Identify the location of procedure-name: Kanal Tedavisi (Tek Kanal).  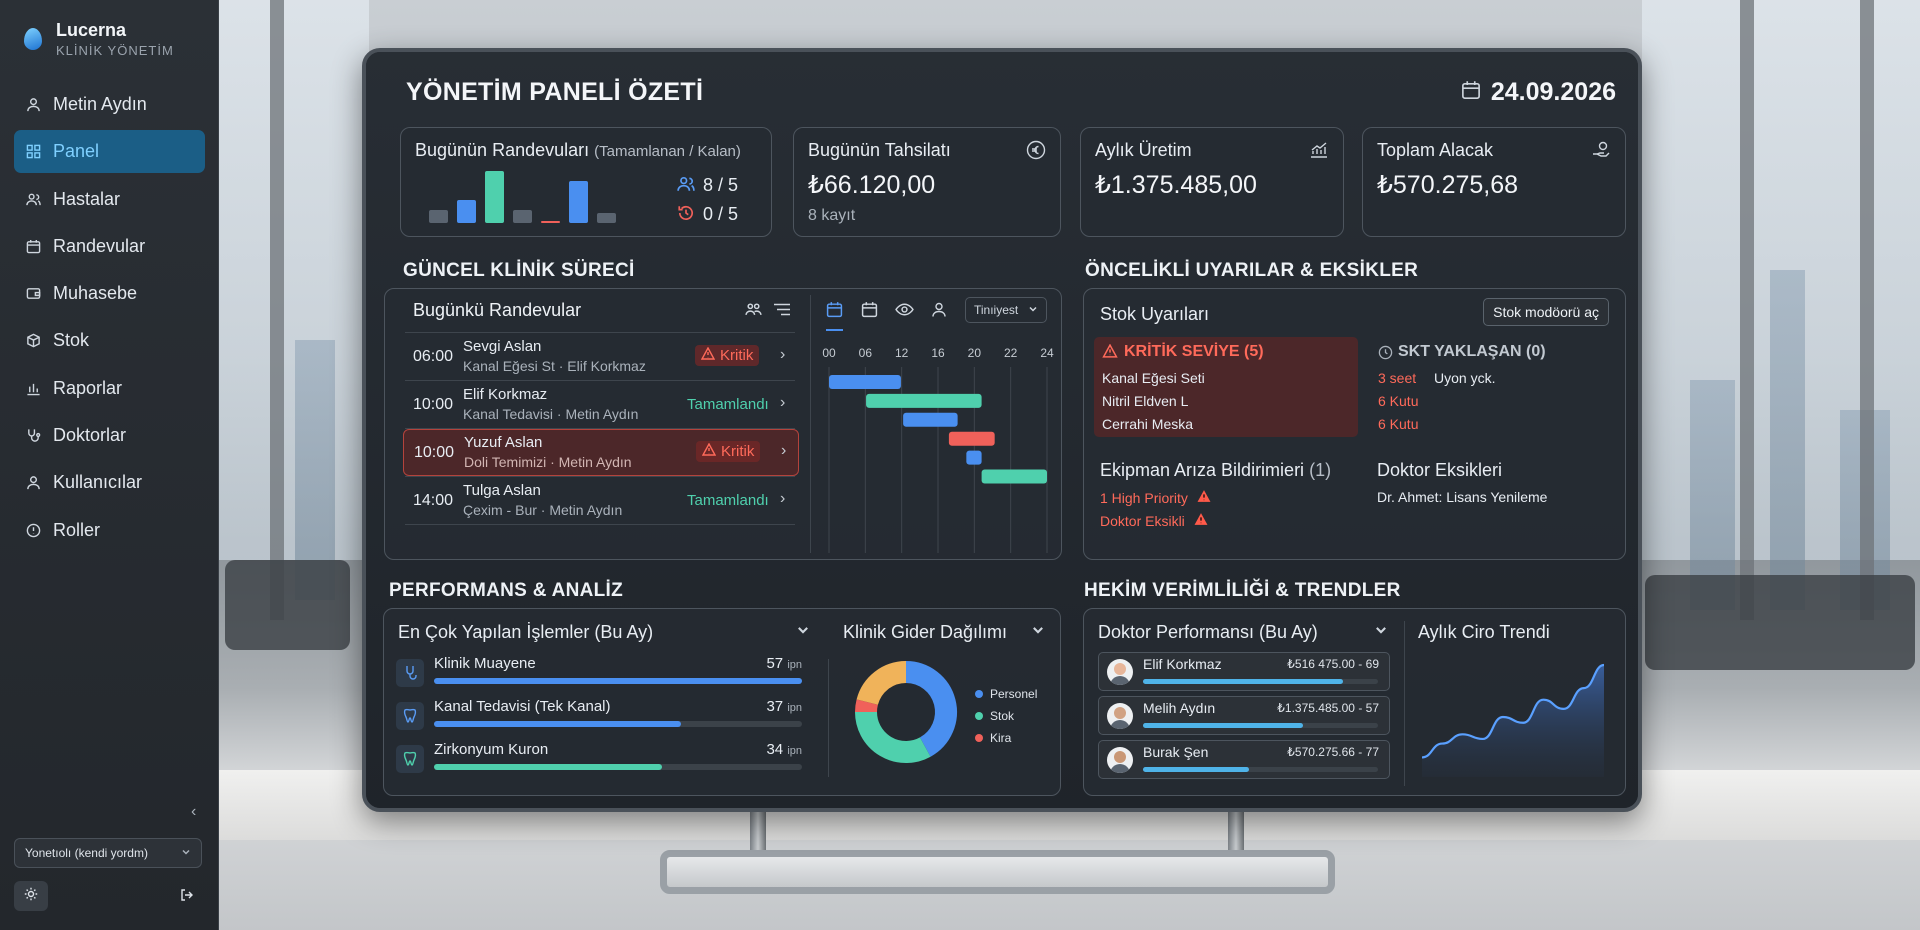
(522, 706).